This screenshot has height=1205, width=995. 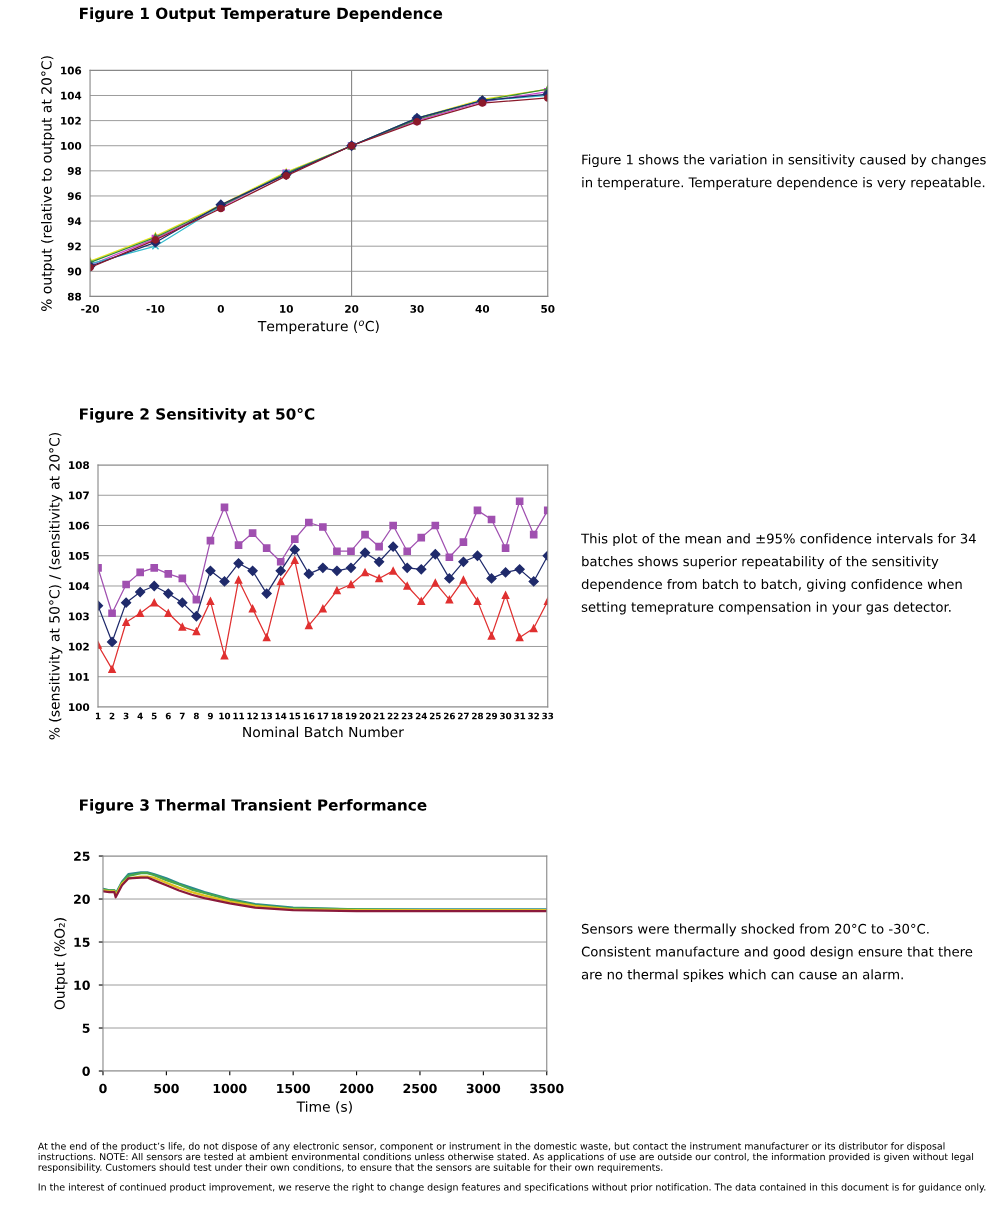 I want to click on y-tick-label: 98, so click(x=74, y=171).